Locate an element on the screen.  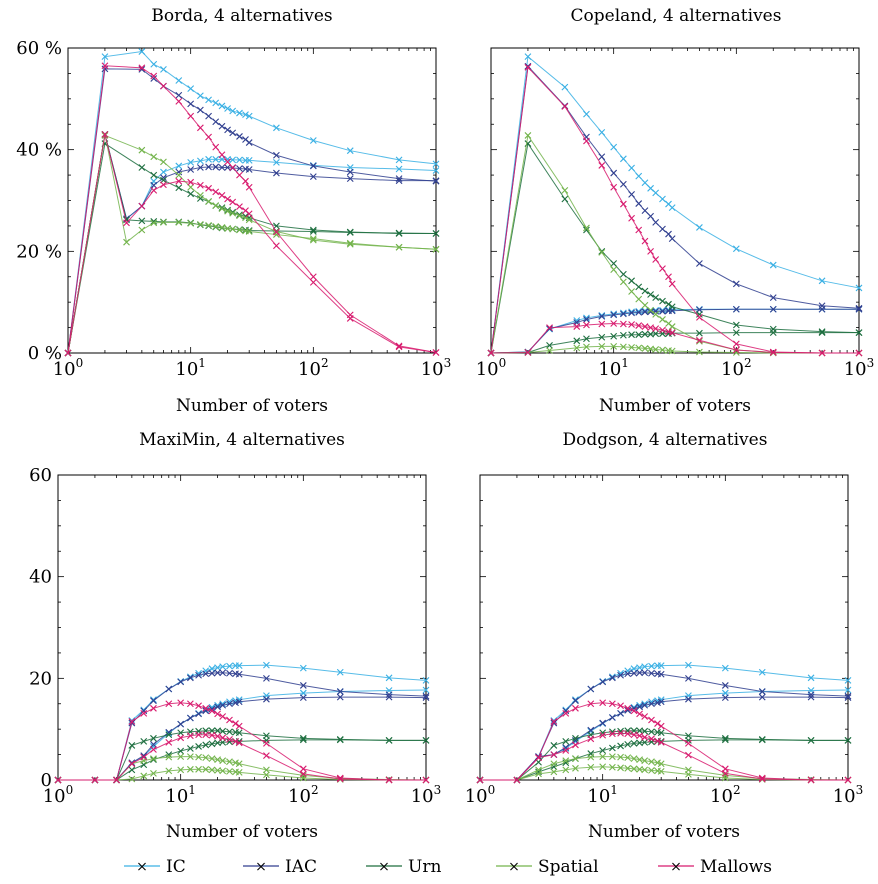
y-tick-label: 0 is located at coordinates (46, 780).